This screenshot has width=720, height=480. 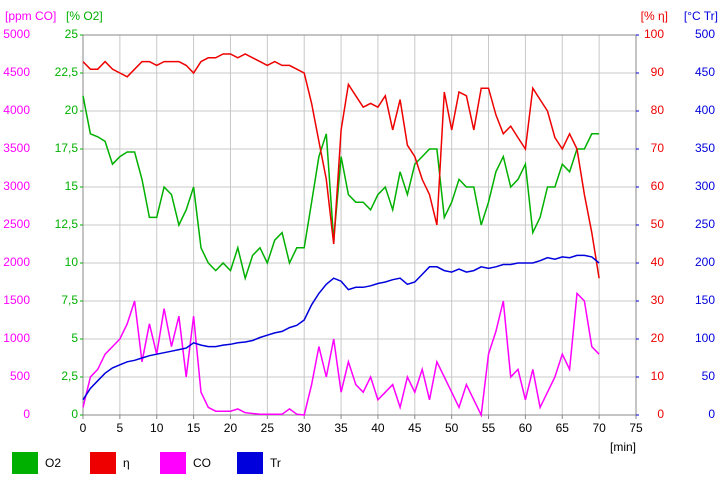 I want to click on x-tick-label: 40, so click(x=378, y=428).